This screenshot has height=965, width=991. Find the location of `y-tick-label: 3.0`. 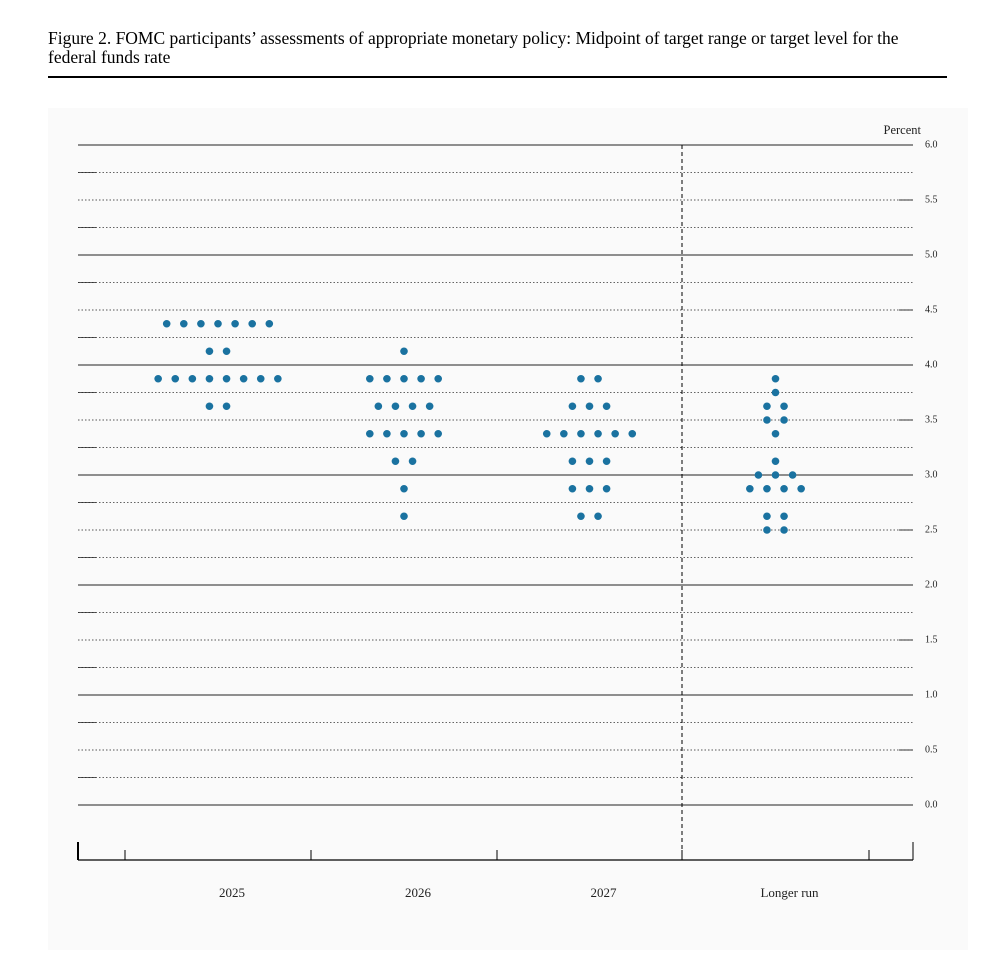

y-tick-label: 3.0 is located at coordinates (931, 474).